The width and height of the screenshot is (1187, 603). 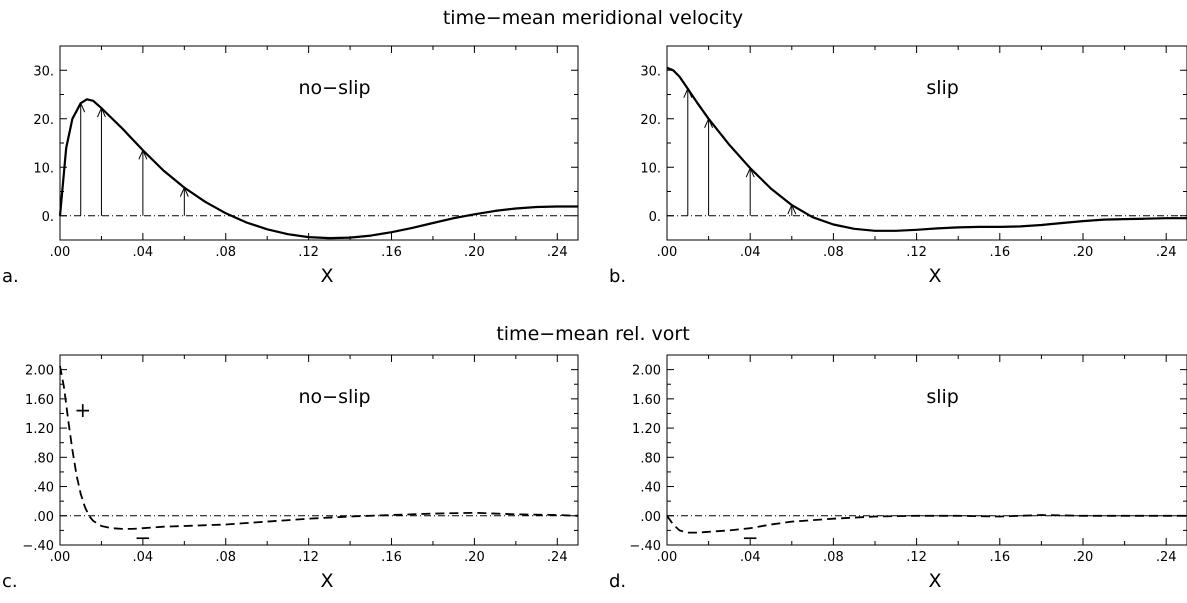 I want to click on top-row-title: time−mean meridional velocity, so click(x=593, y=18).